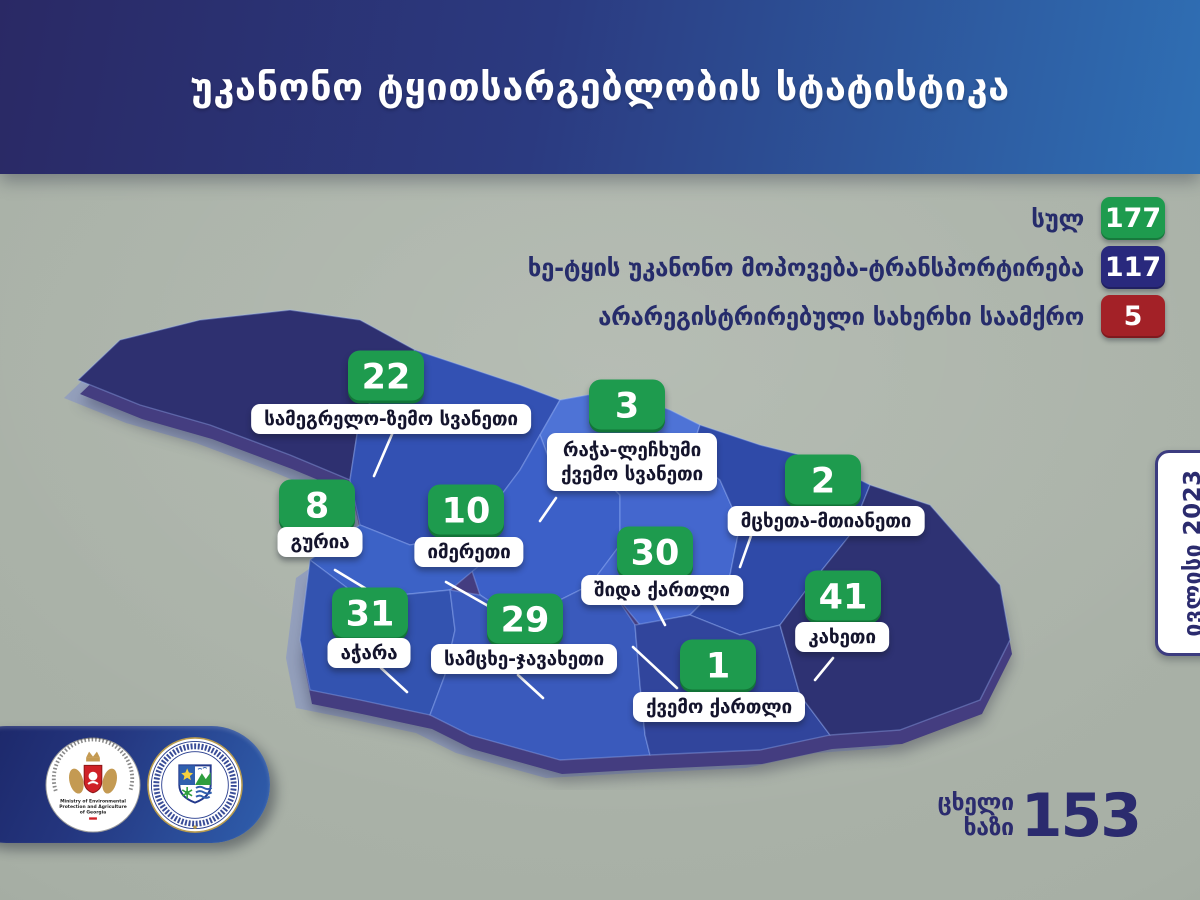 This screenshot has height=900, width=1200. Describe the element at coordinates (468, 594) in the screenshot. I see `callout-line-imereti` at that location.